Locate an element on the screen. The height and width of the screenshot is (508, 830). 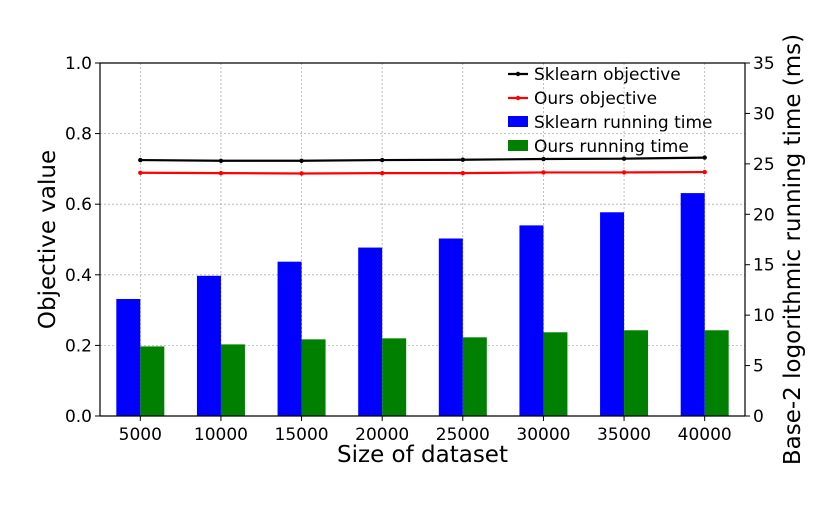
y-tick-label: 0.8 is located at coordinates (78, 135).